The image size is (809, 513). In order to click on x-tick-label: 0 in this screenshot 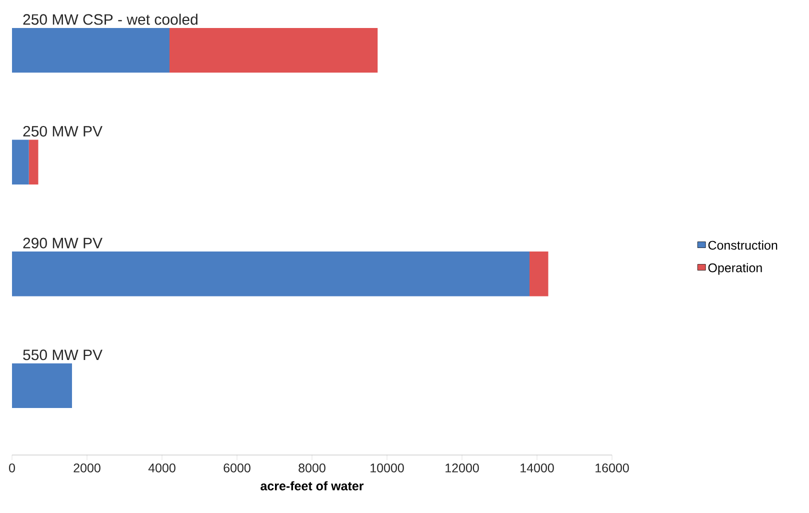, I will do `click(12, 468)`.